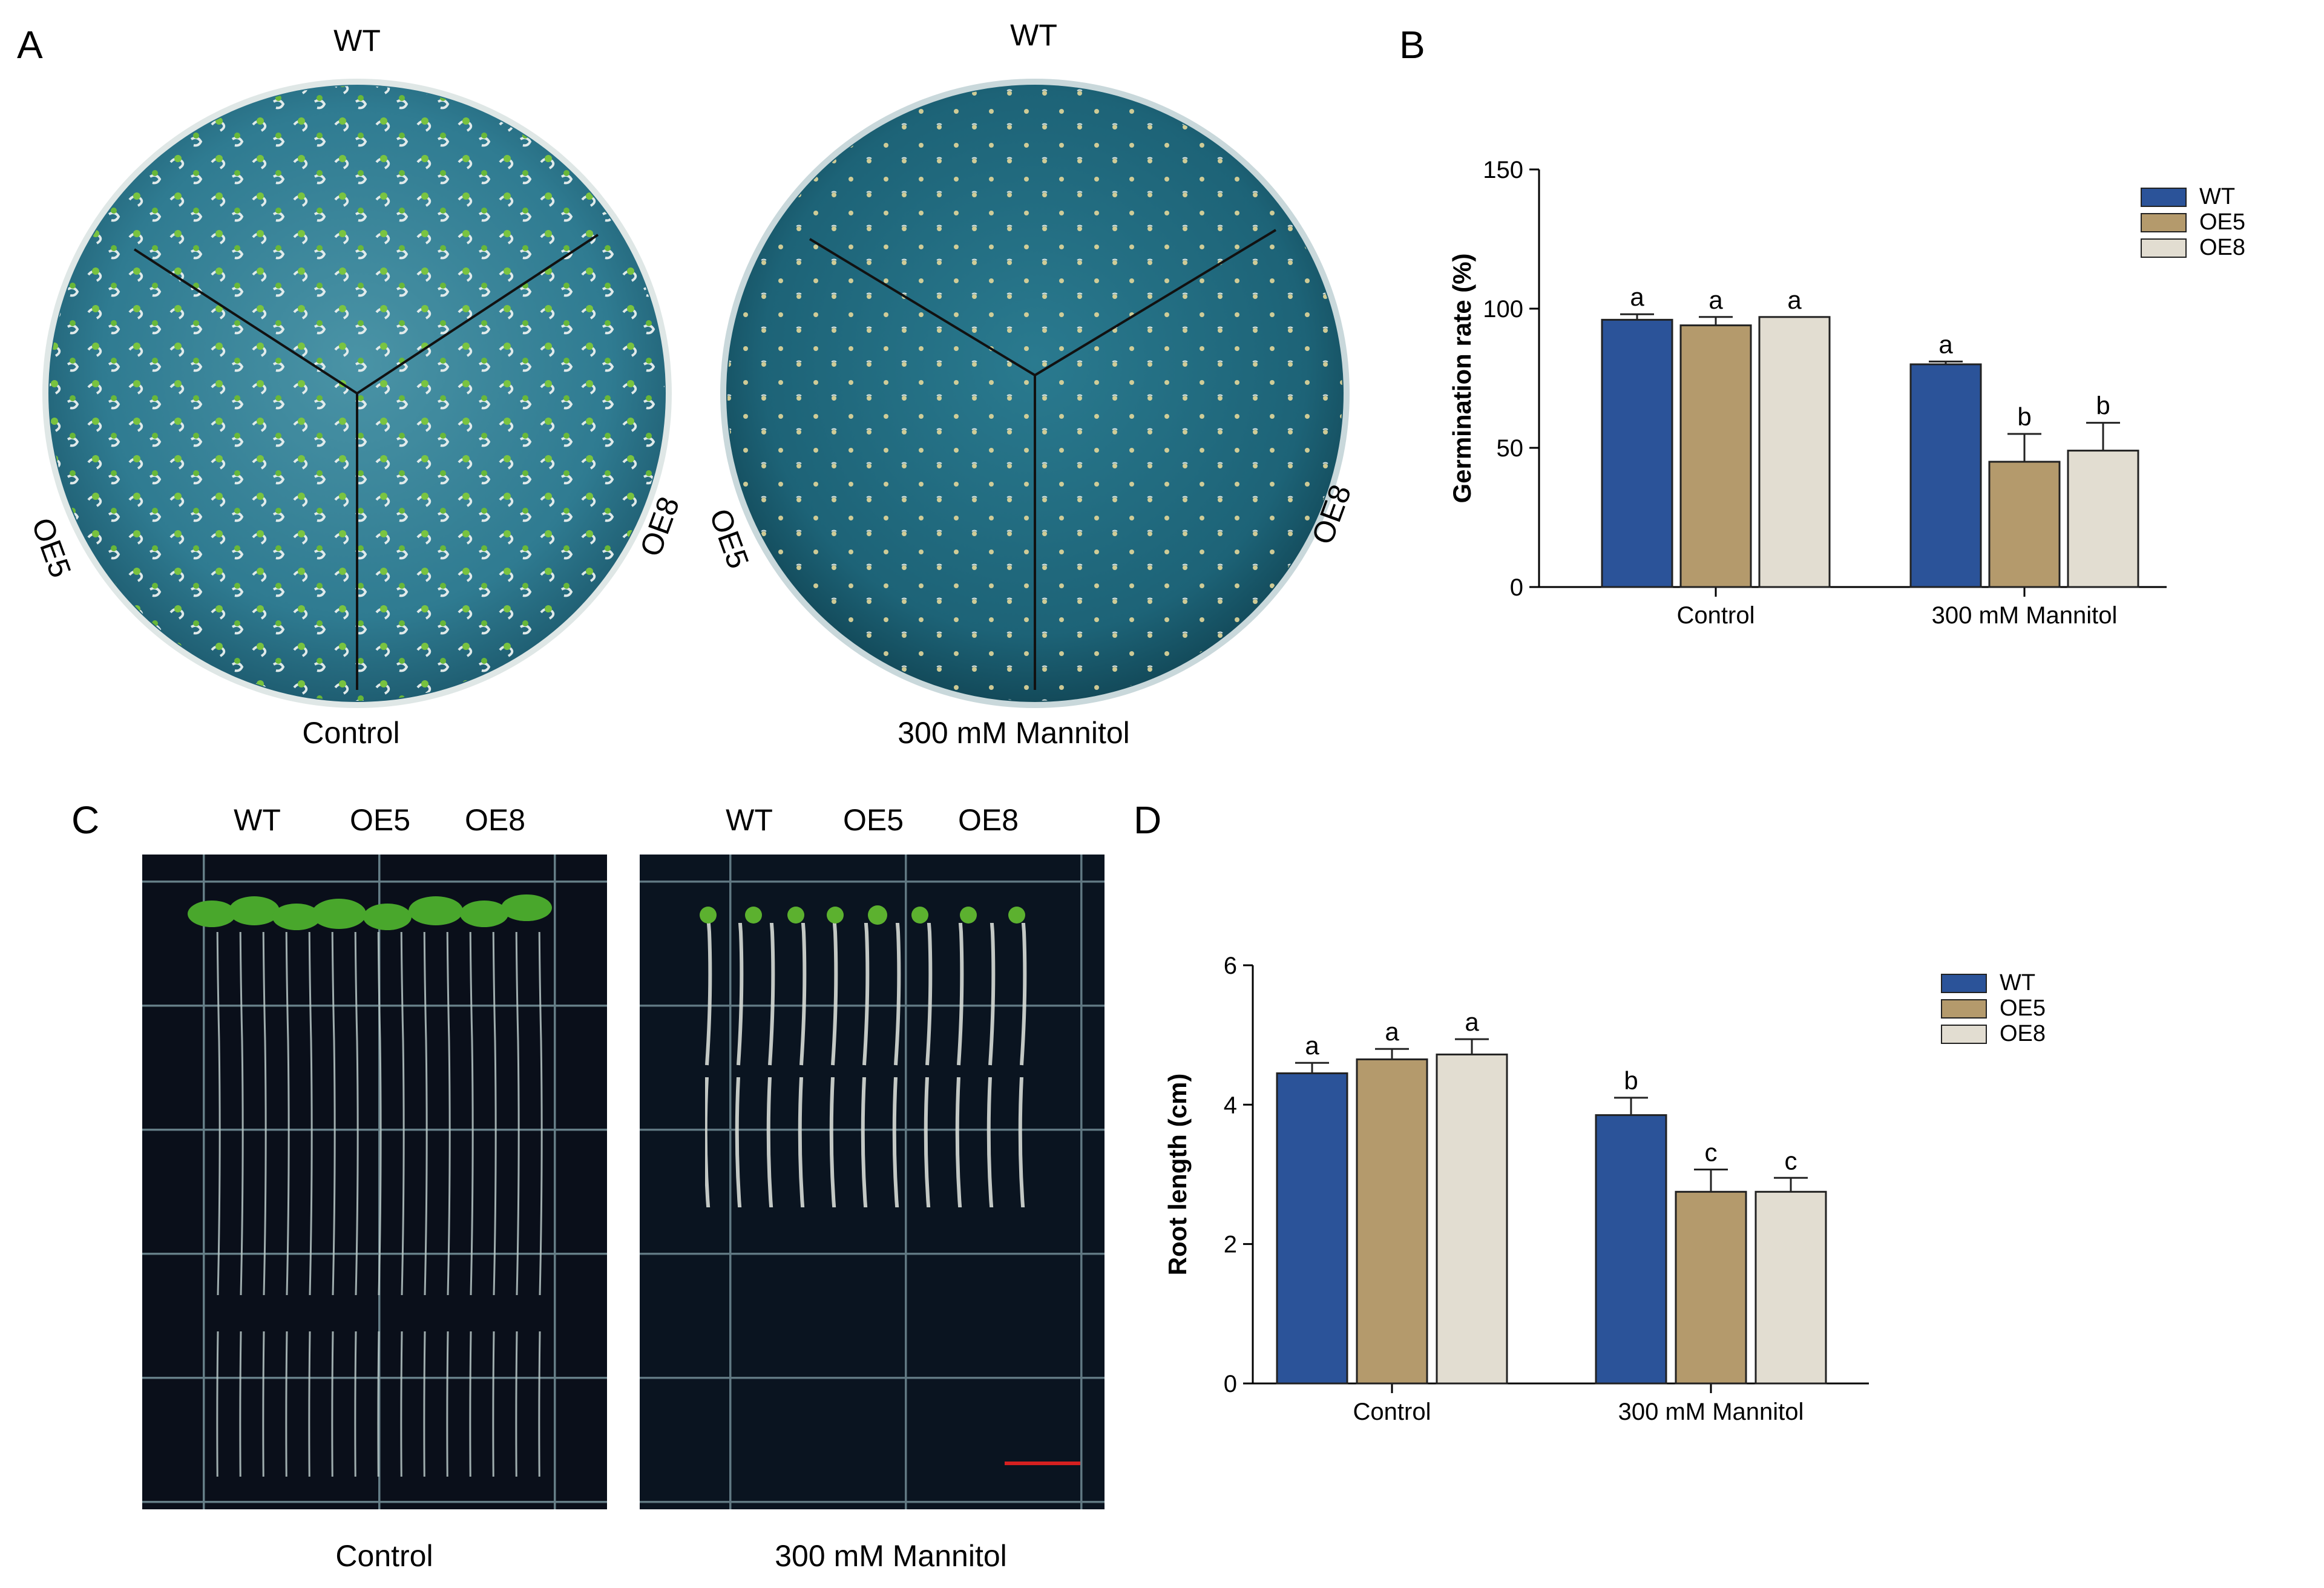 This screenshot has height=1588, width=2324. I want to click on mannitol-plate-label-wt: WT, so click(1033, 35).